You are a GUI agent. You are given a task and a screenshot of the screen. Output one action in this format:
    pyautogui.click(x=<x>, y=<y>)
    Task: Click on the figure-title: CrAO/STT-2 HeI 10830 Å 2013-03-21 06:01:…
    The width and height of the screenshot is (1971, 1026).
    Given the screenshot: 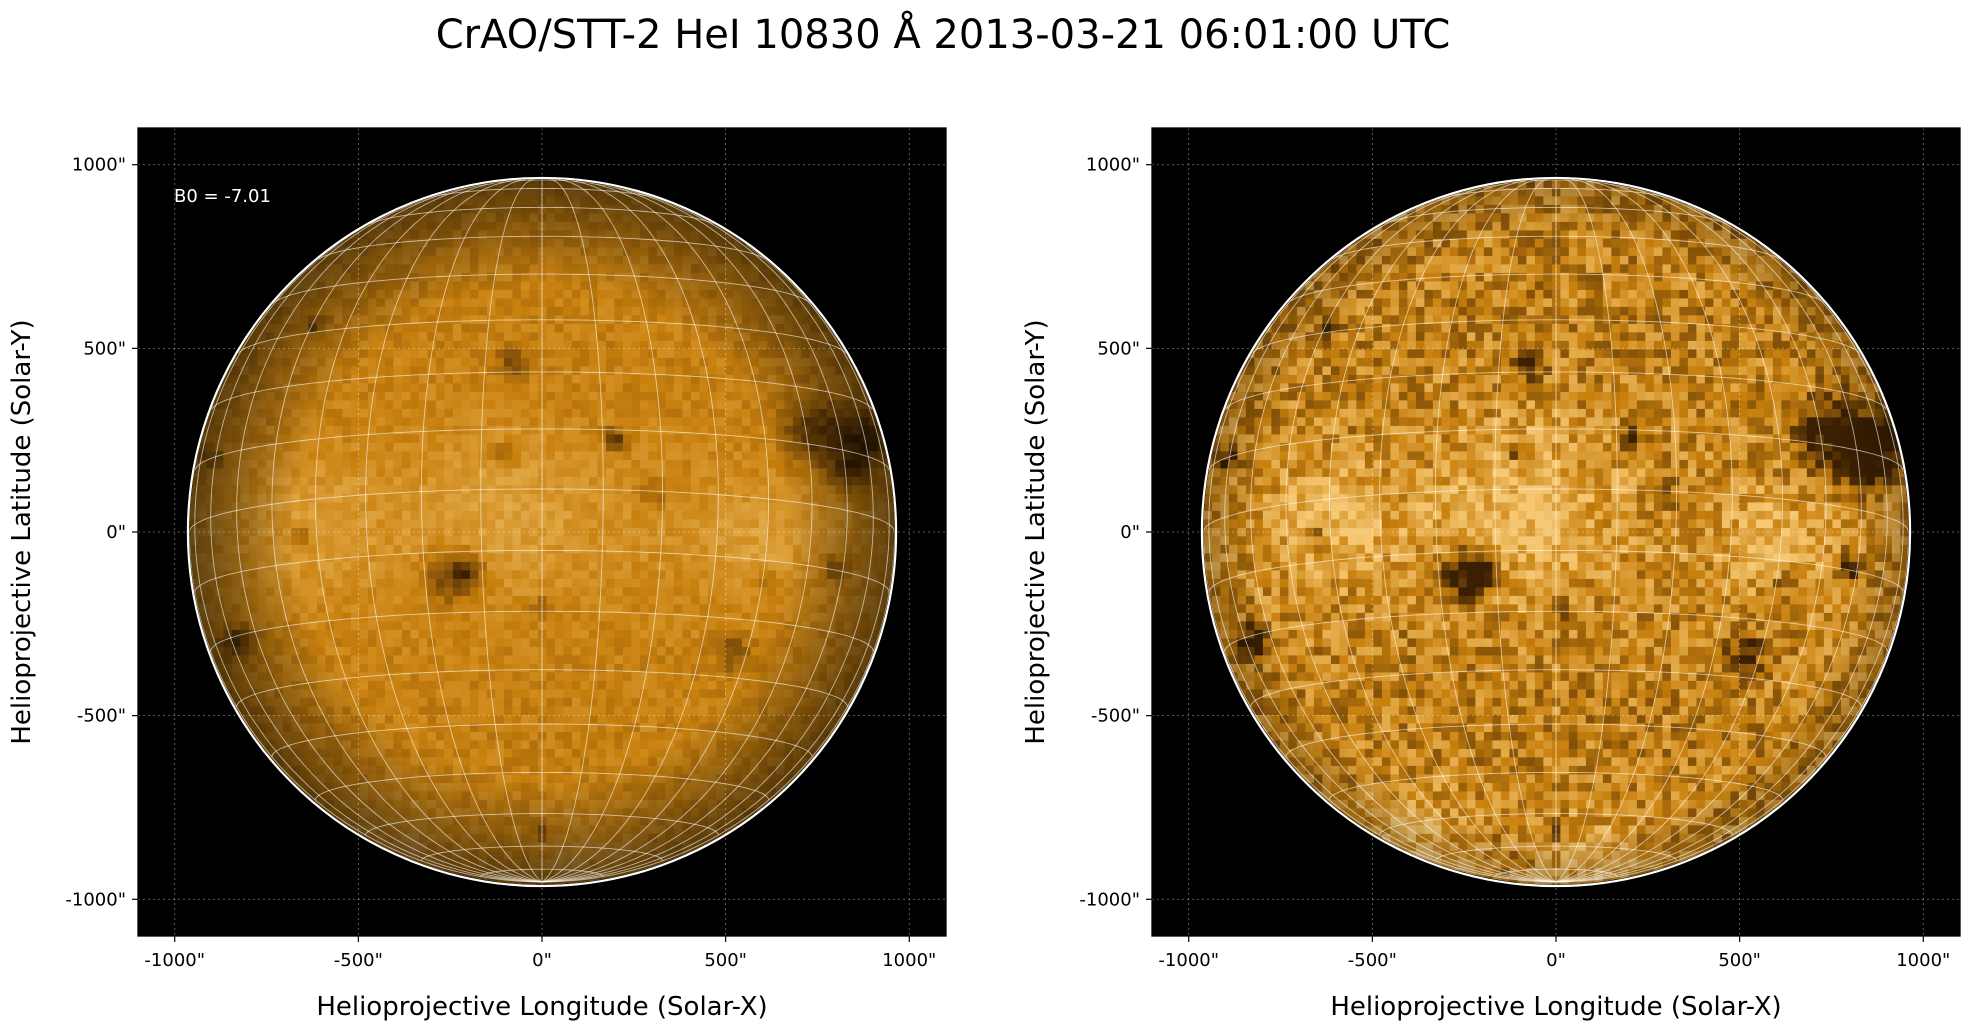 What is the action you would take?
    pyautogui.click(x=943, y=35)
    